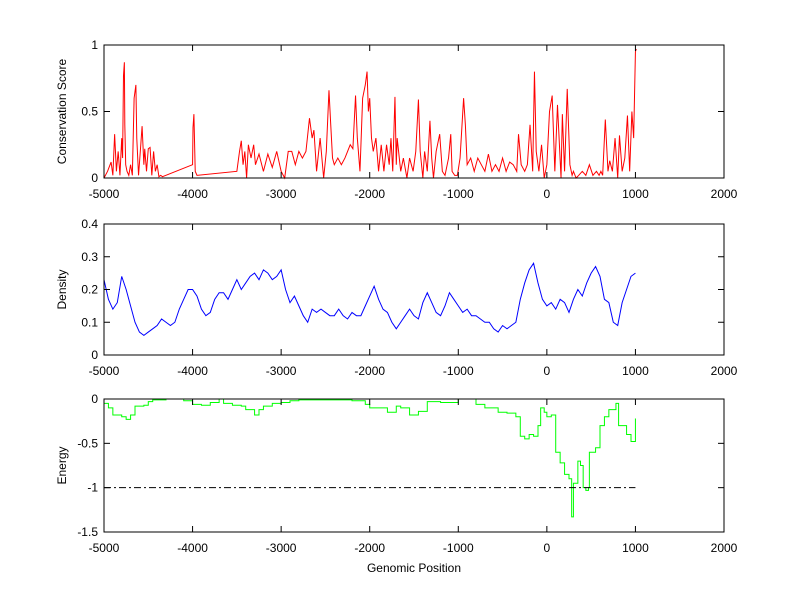 The image size is (800, 599). Describe the element at coordinates (87, 443) in the screenshot. I see `y-tick-label: -0.5` at that location.